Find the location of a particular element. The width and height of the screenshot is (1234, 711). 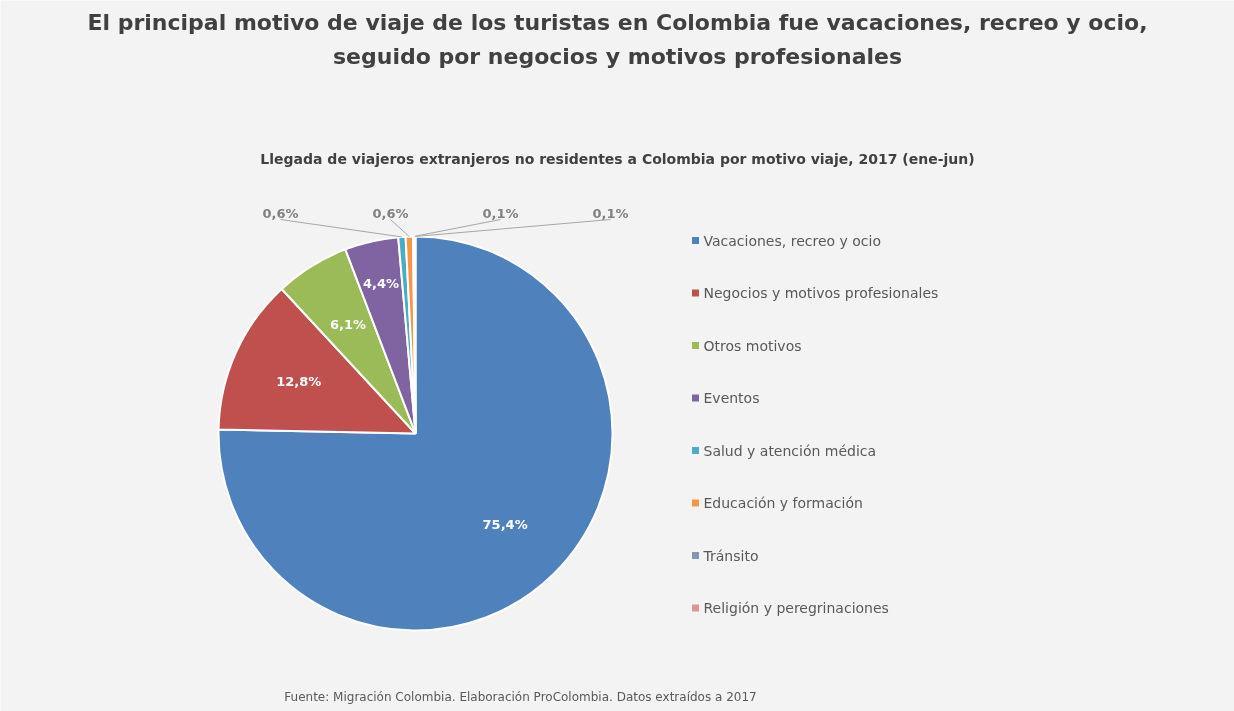

data-label: 75,4% is located at coordinates (505, 525).